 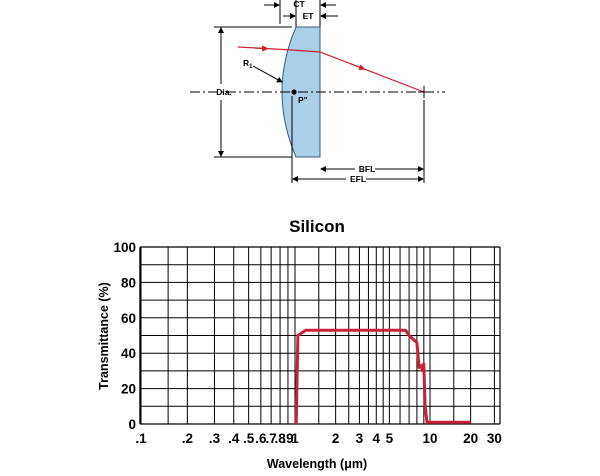 I want to click on y-tick-label: 60, so click(x=128, y=318).